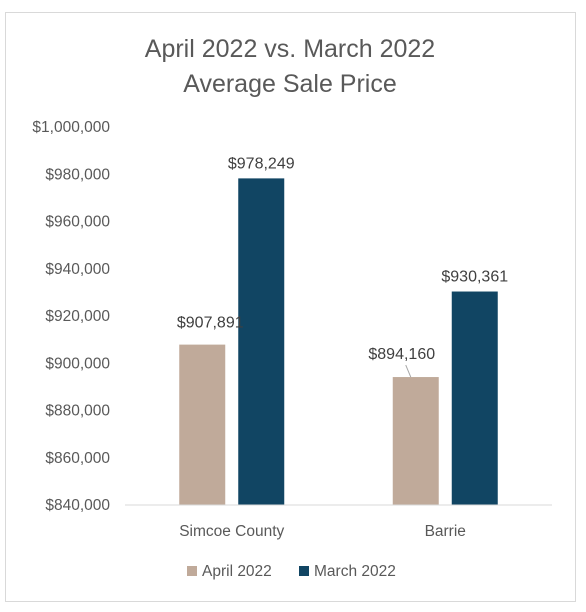 The width and height of the screenshot is (586, 612). Describe the element at coordinates (77, 363) in the screenshot. I see `y-tick-label: $900,000` at that location.